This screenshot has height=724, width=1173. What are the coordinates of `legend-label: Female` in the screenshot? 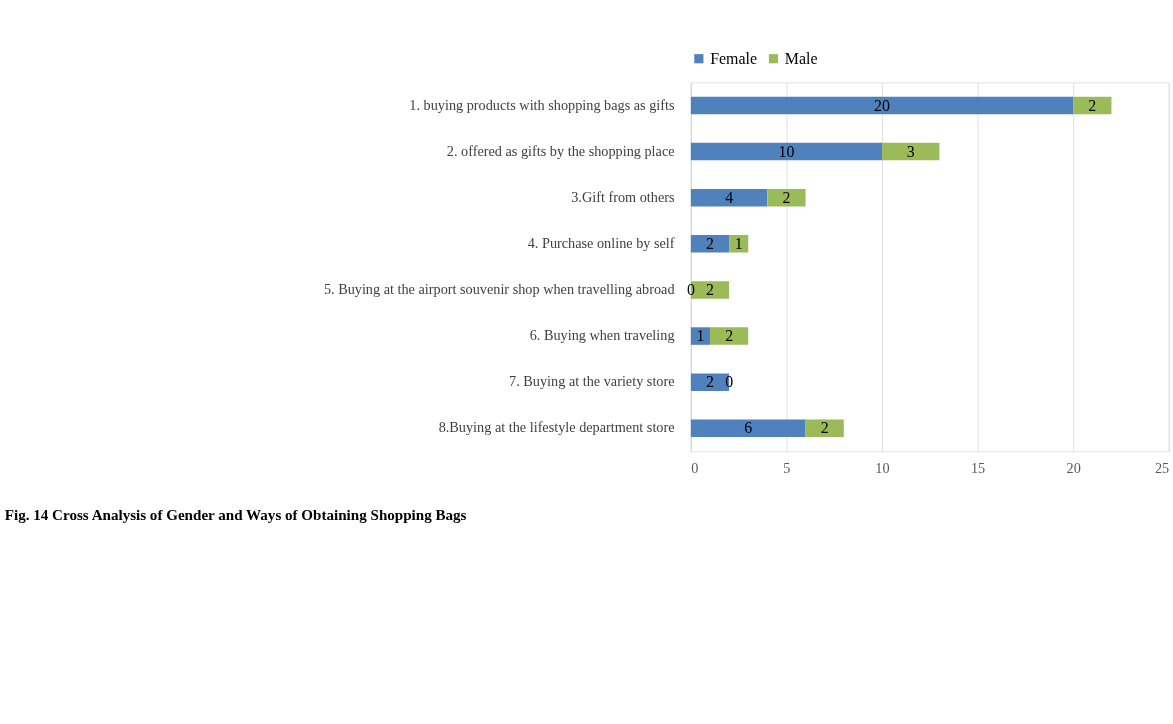 It's located at (734, 58).